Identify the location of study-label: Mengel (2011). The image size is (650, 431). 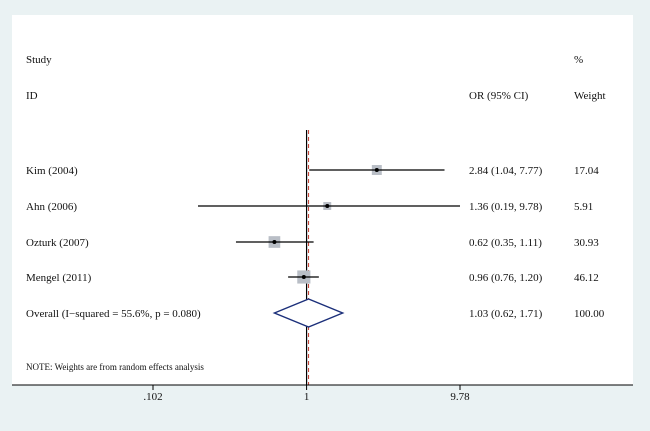
(59, 278).